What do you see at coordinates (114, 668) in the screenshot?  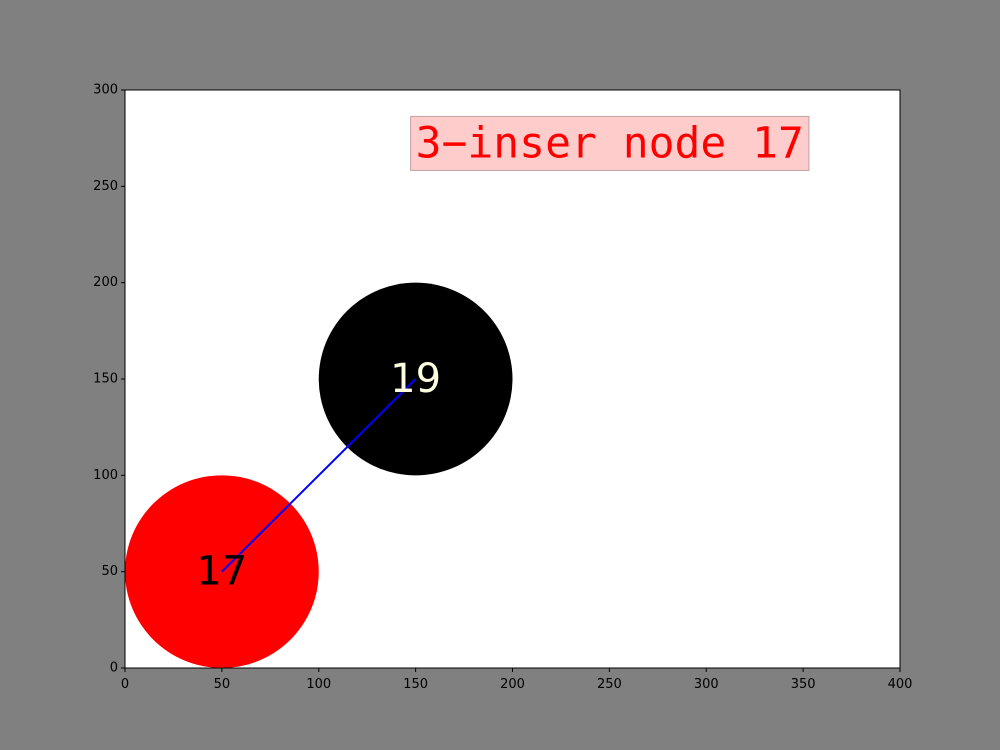 I see `y-tick-label: 0` at bounding box center [114, 668].